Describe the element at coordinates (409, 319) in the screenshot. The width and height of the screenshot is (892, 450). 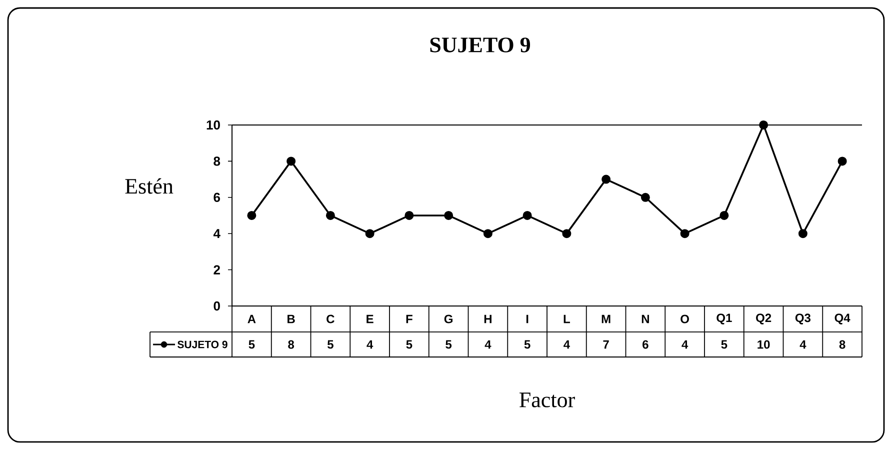
I see `x-tick-label: F` at that location.